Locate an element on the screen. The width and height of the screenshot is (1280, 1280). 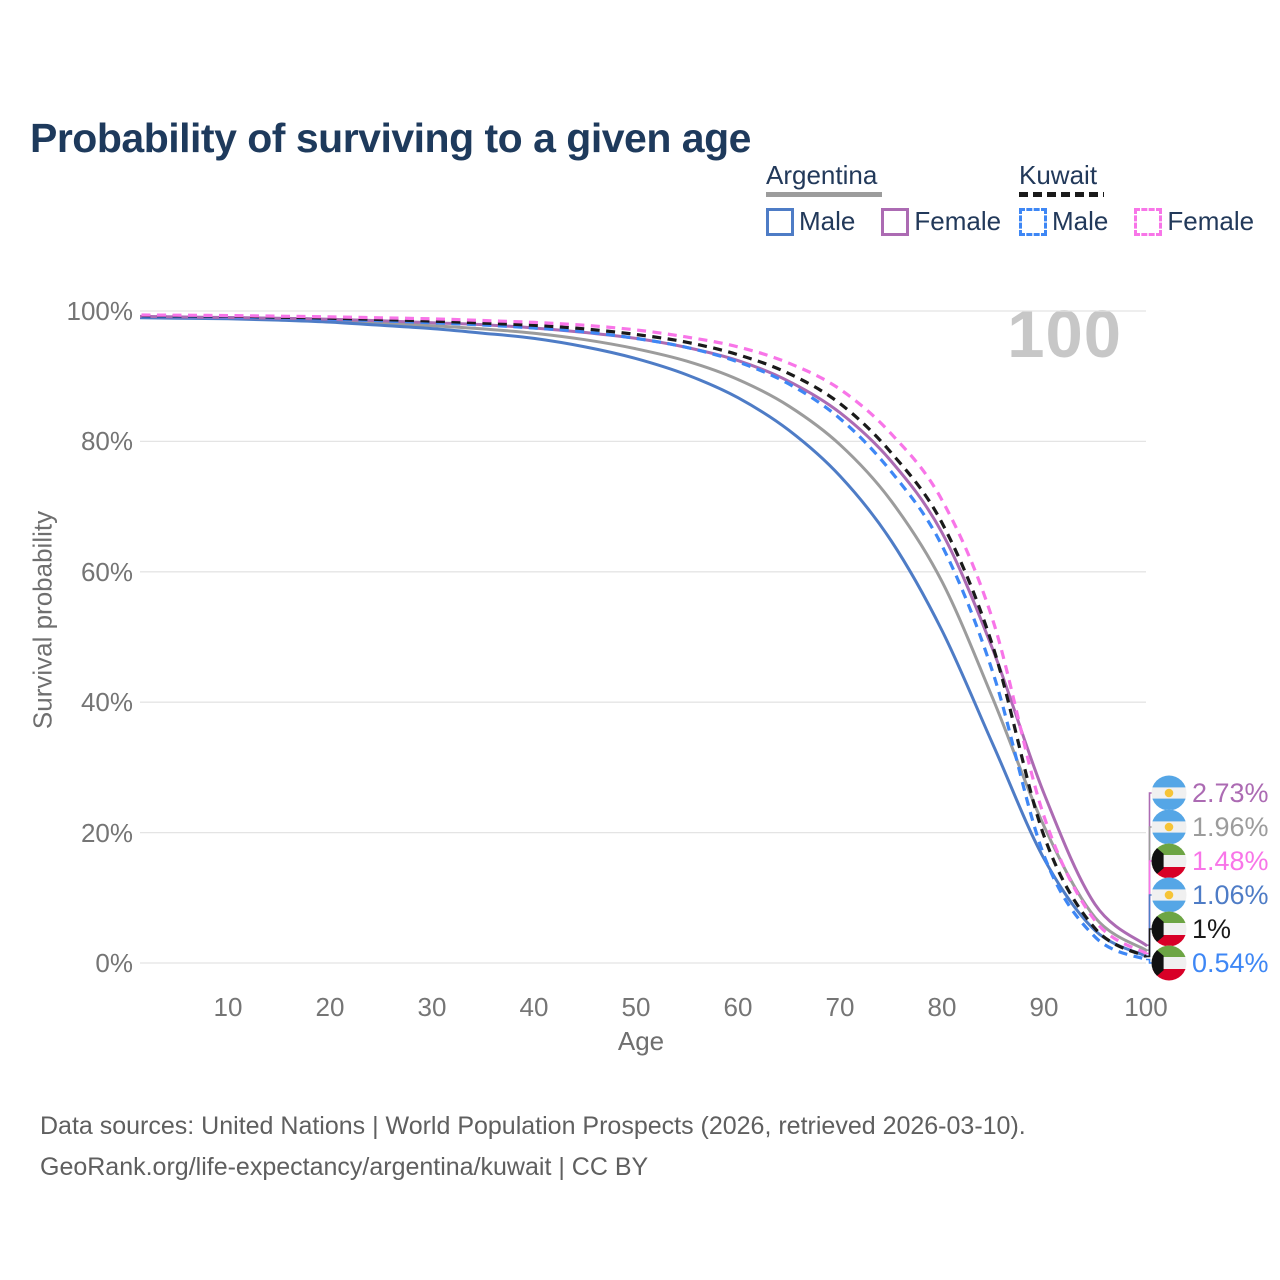
y-tick-label: 20% is located at coordinates (106, 832).